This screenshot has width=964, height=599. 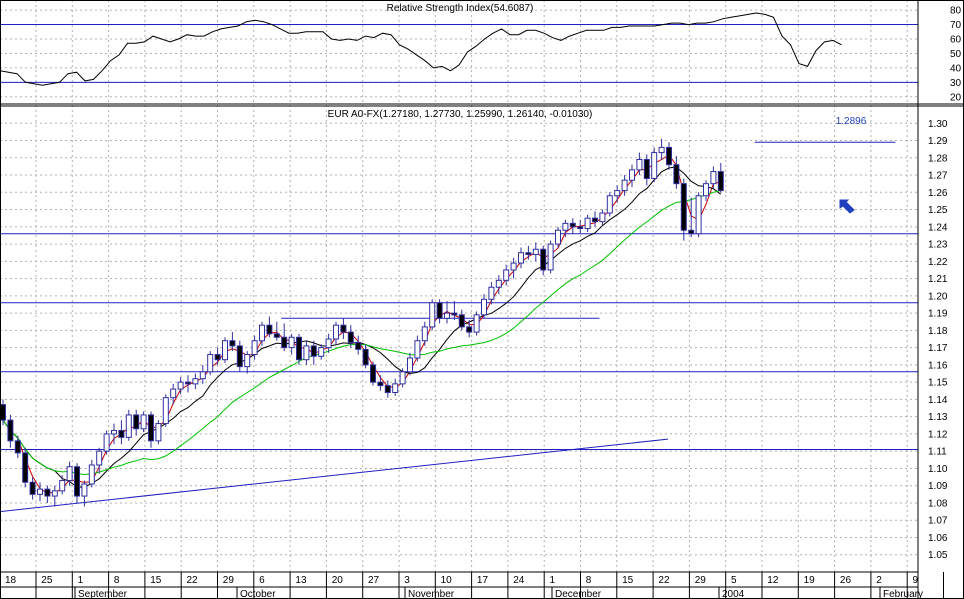 I want to click on x-tick-label: 29, so click(x=229, y=580).